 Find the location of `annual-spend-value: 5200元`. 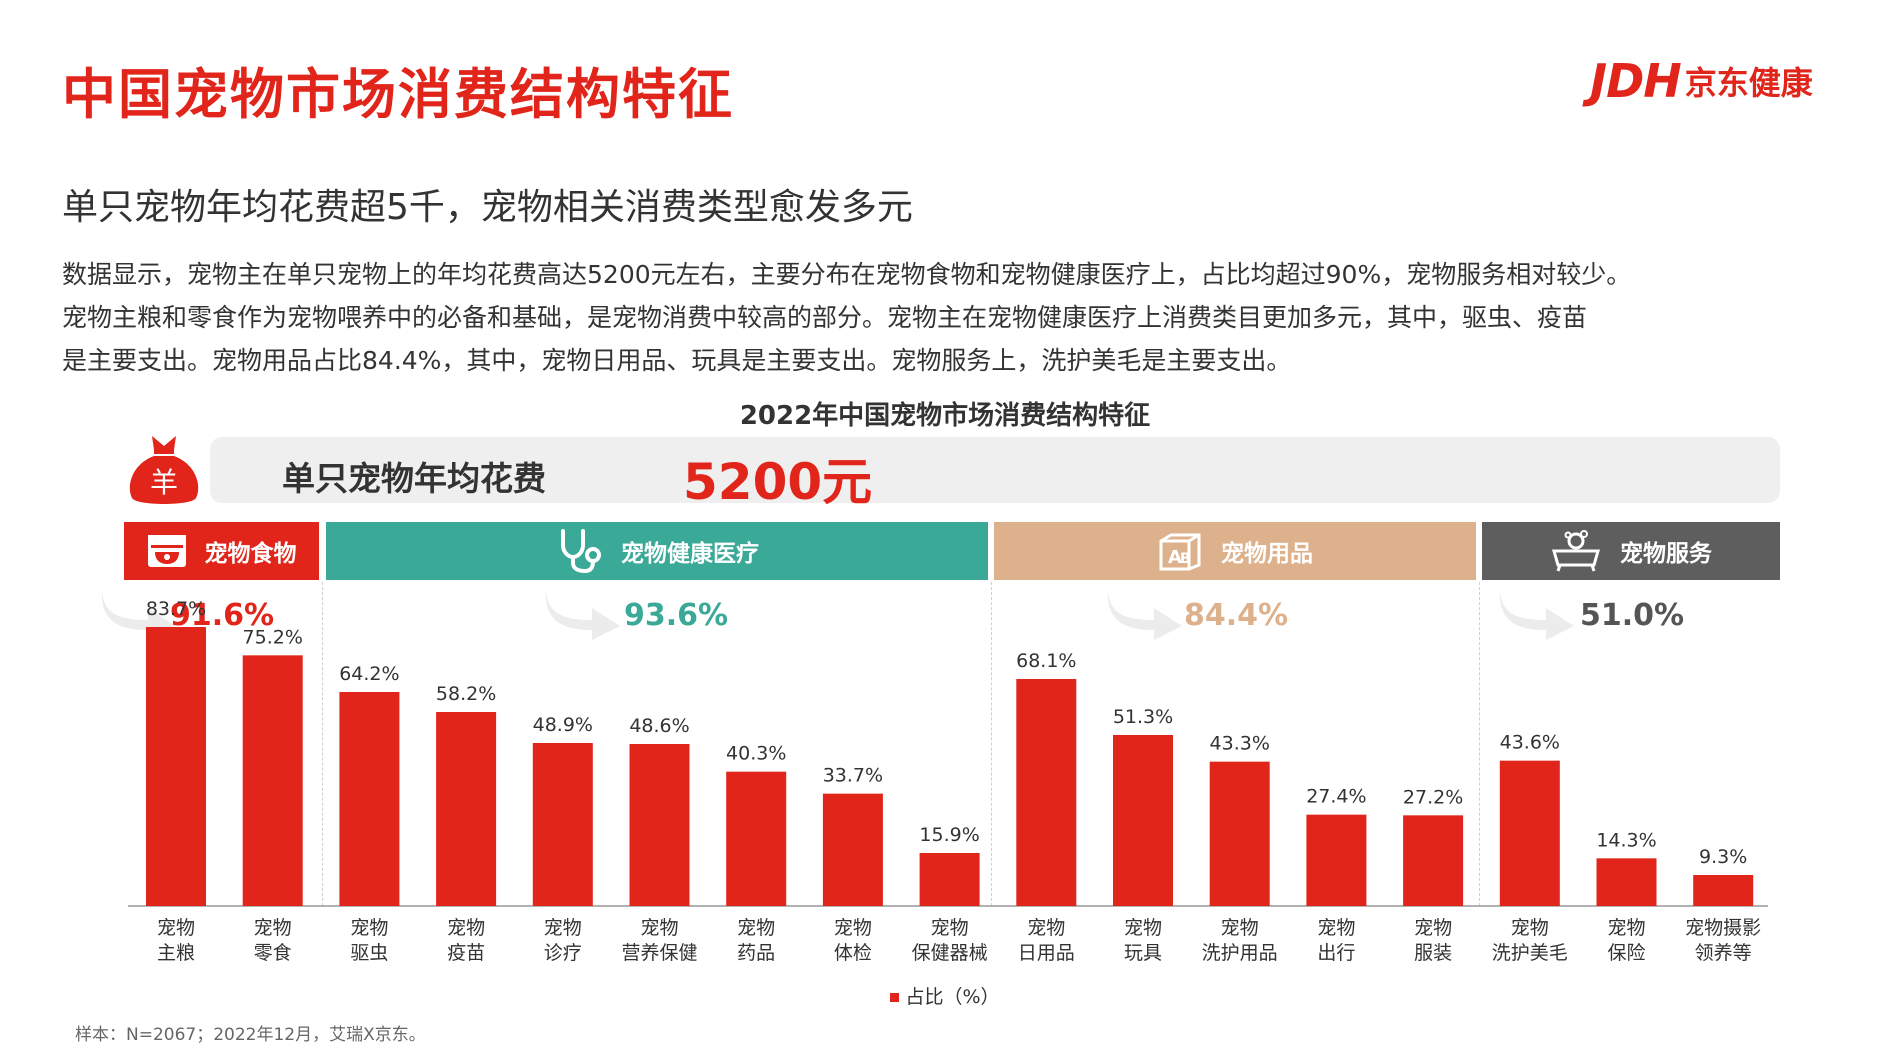

annual-spend-value: 5200元 is located at coordinates (778, 482).